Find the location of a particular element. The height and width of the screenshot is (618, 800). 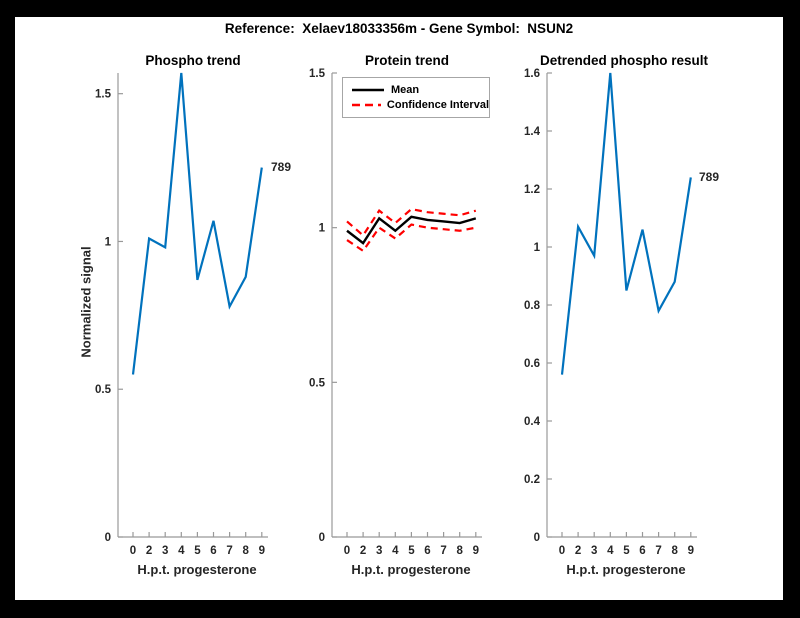

legend-row-ci: Confidence Interval is located at coordinates (420, 105).